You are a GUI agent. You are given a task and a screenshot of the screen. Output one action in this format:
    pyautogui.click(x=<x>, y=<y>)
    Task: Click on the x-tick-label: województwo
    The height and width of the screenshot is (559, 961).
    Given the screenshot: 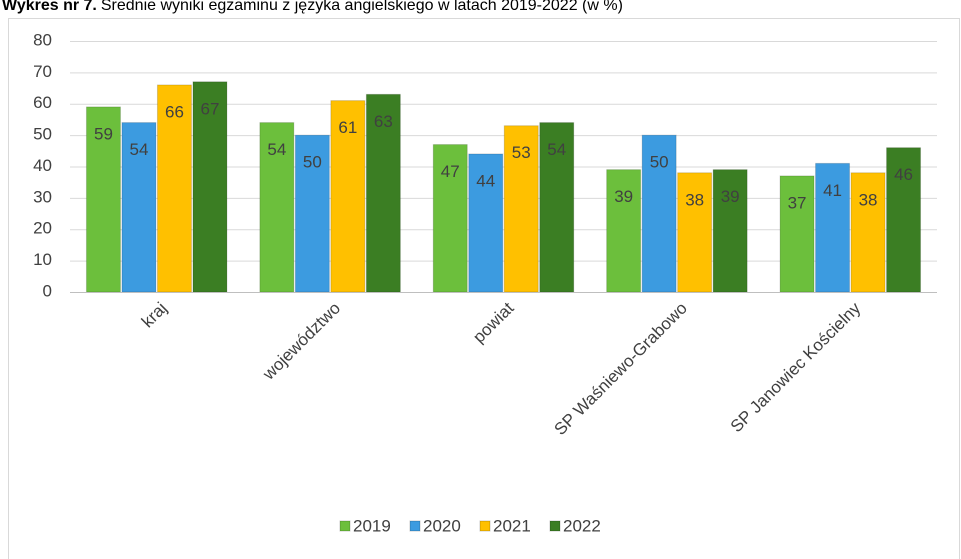 What is the action you would take?
    pyautogui.click(x=301, y=342)
    